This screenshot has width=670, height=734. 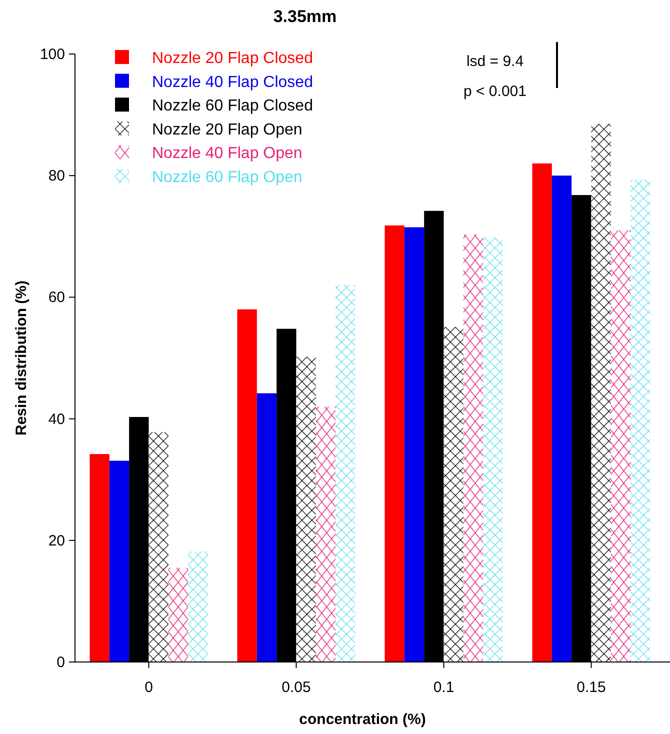 I want to click on x-axis-title: concentration (%), so click(x=362, y=719).